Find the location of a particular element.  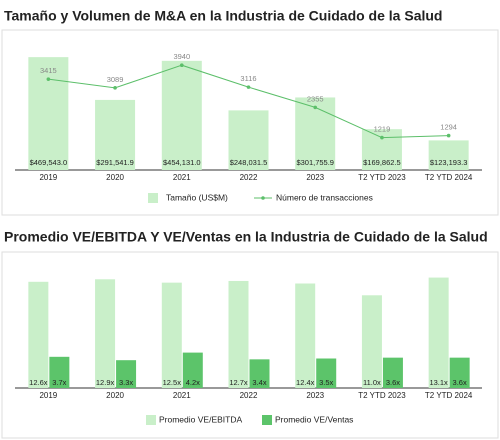

bar-label: $454,131.0 is located at coordinates (182, 162).